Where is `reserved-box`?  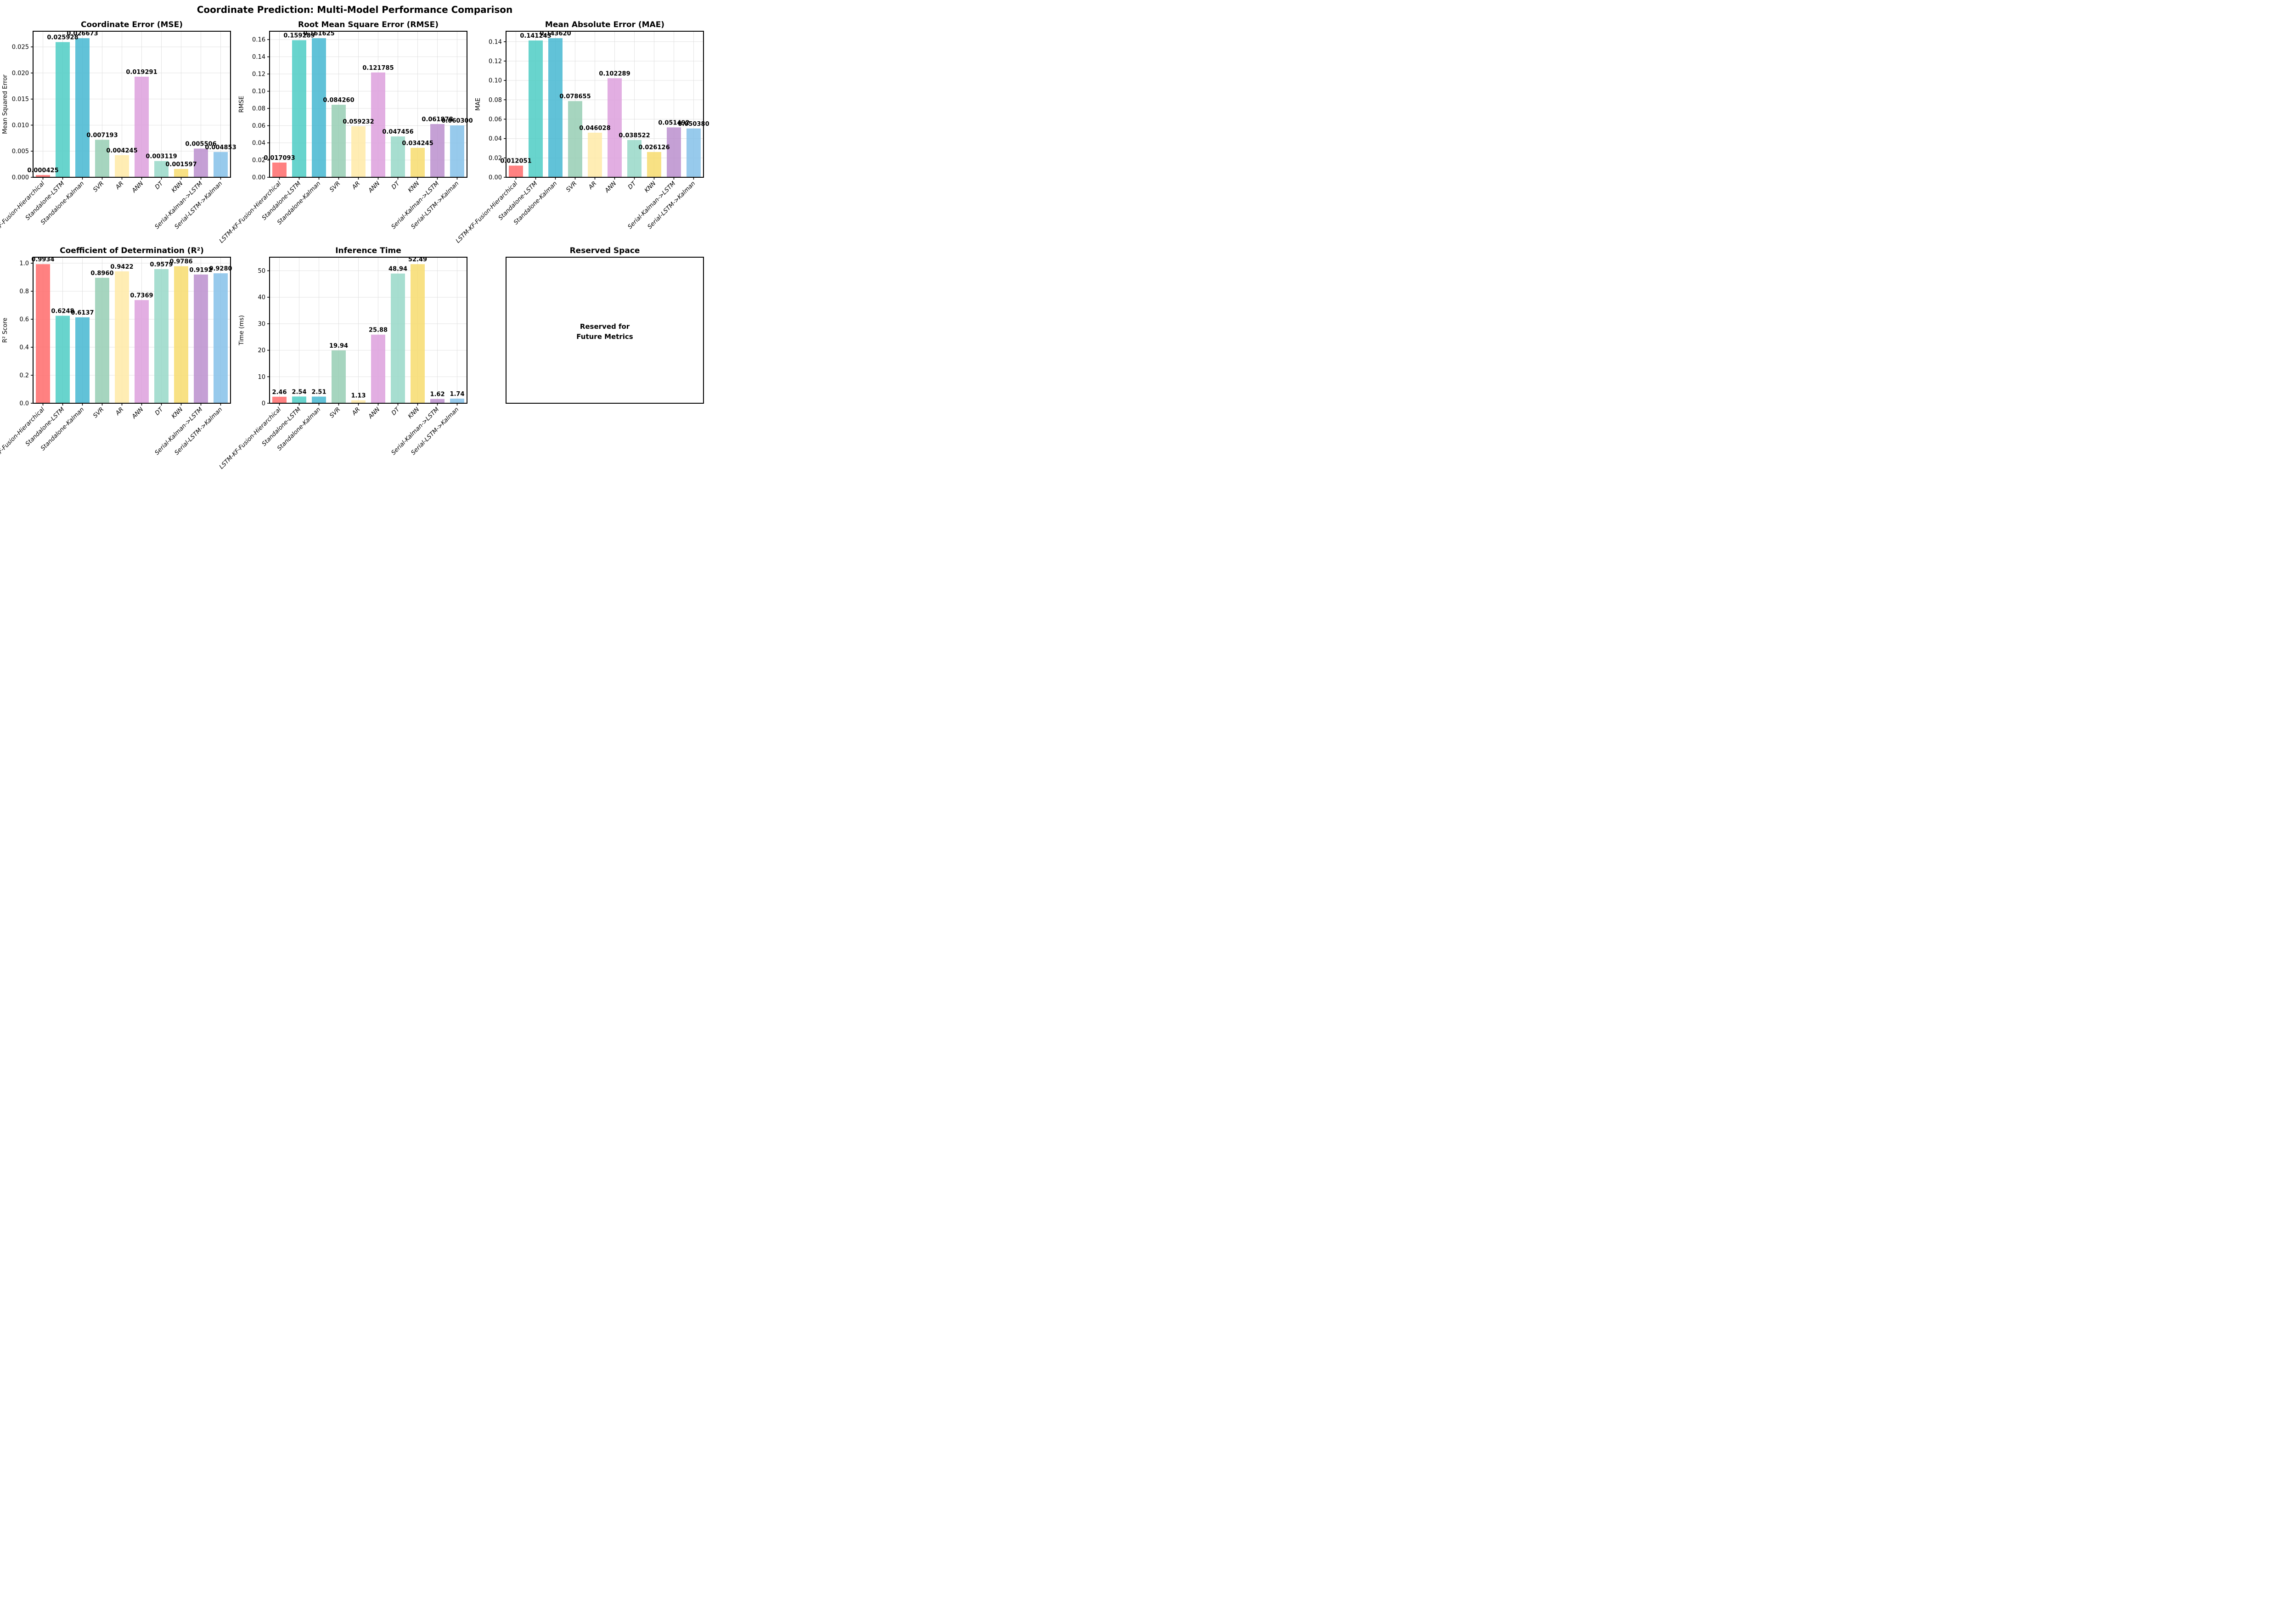 reserved-box is located at coordinates (605, 330).